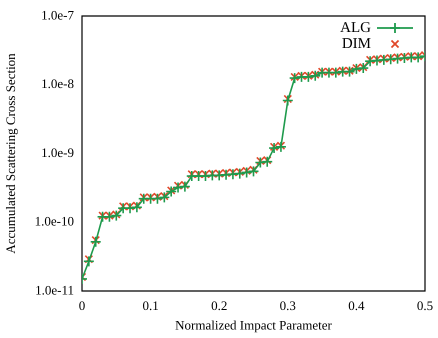  What do you see at coordinates (150, 306) in the screenshot?
I see `x-tick-label: 0.1` at bounding box center [150, 306].